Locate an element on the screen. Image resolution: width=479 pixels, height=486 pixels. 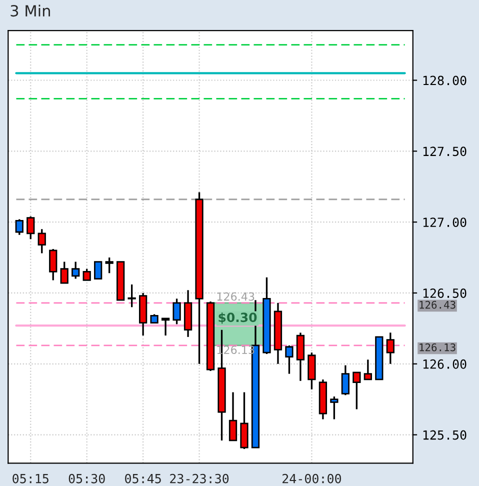
y-tick-label: 126.00 is located at coordinates (444, 364).